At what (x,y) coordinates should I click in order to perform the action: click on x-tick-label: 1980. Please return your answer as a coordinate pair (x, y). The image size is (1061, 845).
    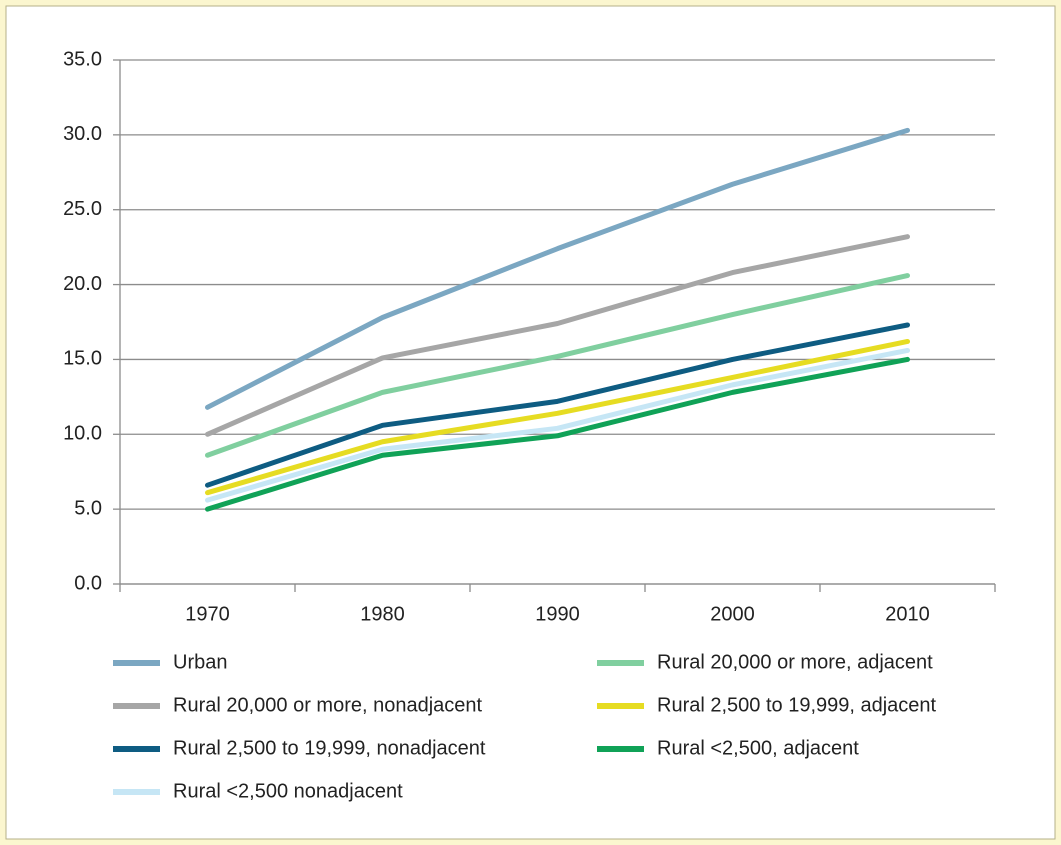
    Looking at the image, I should click on (382, 614).